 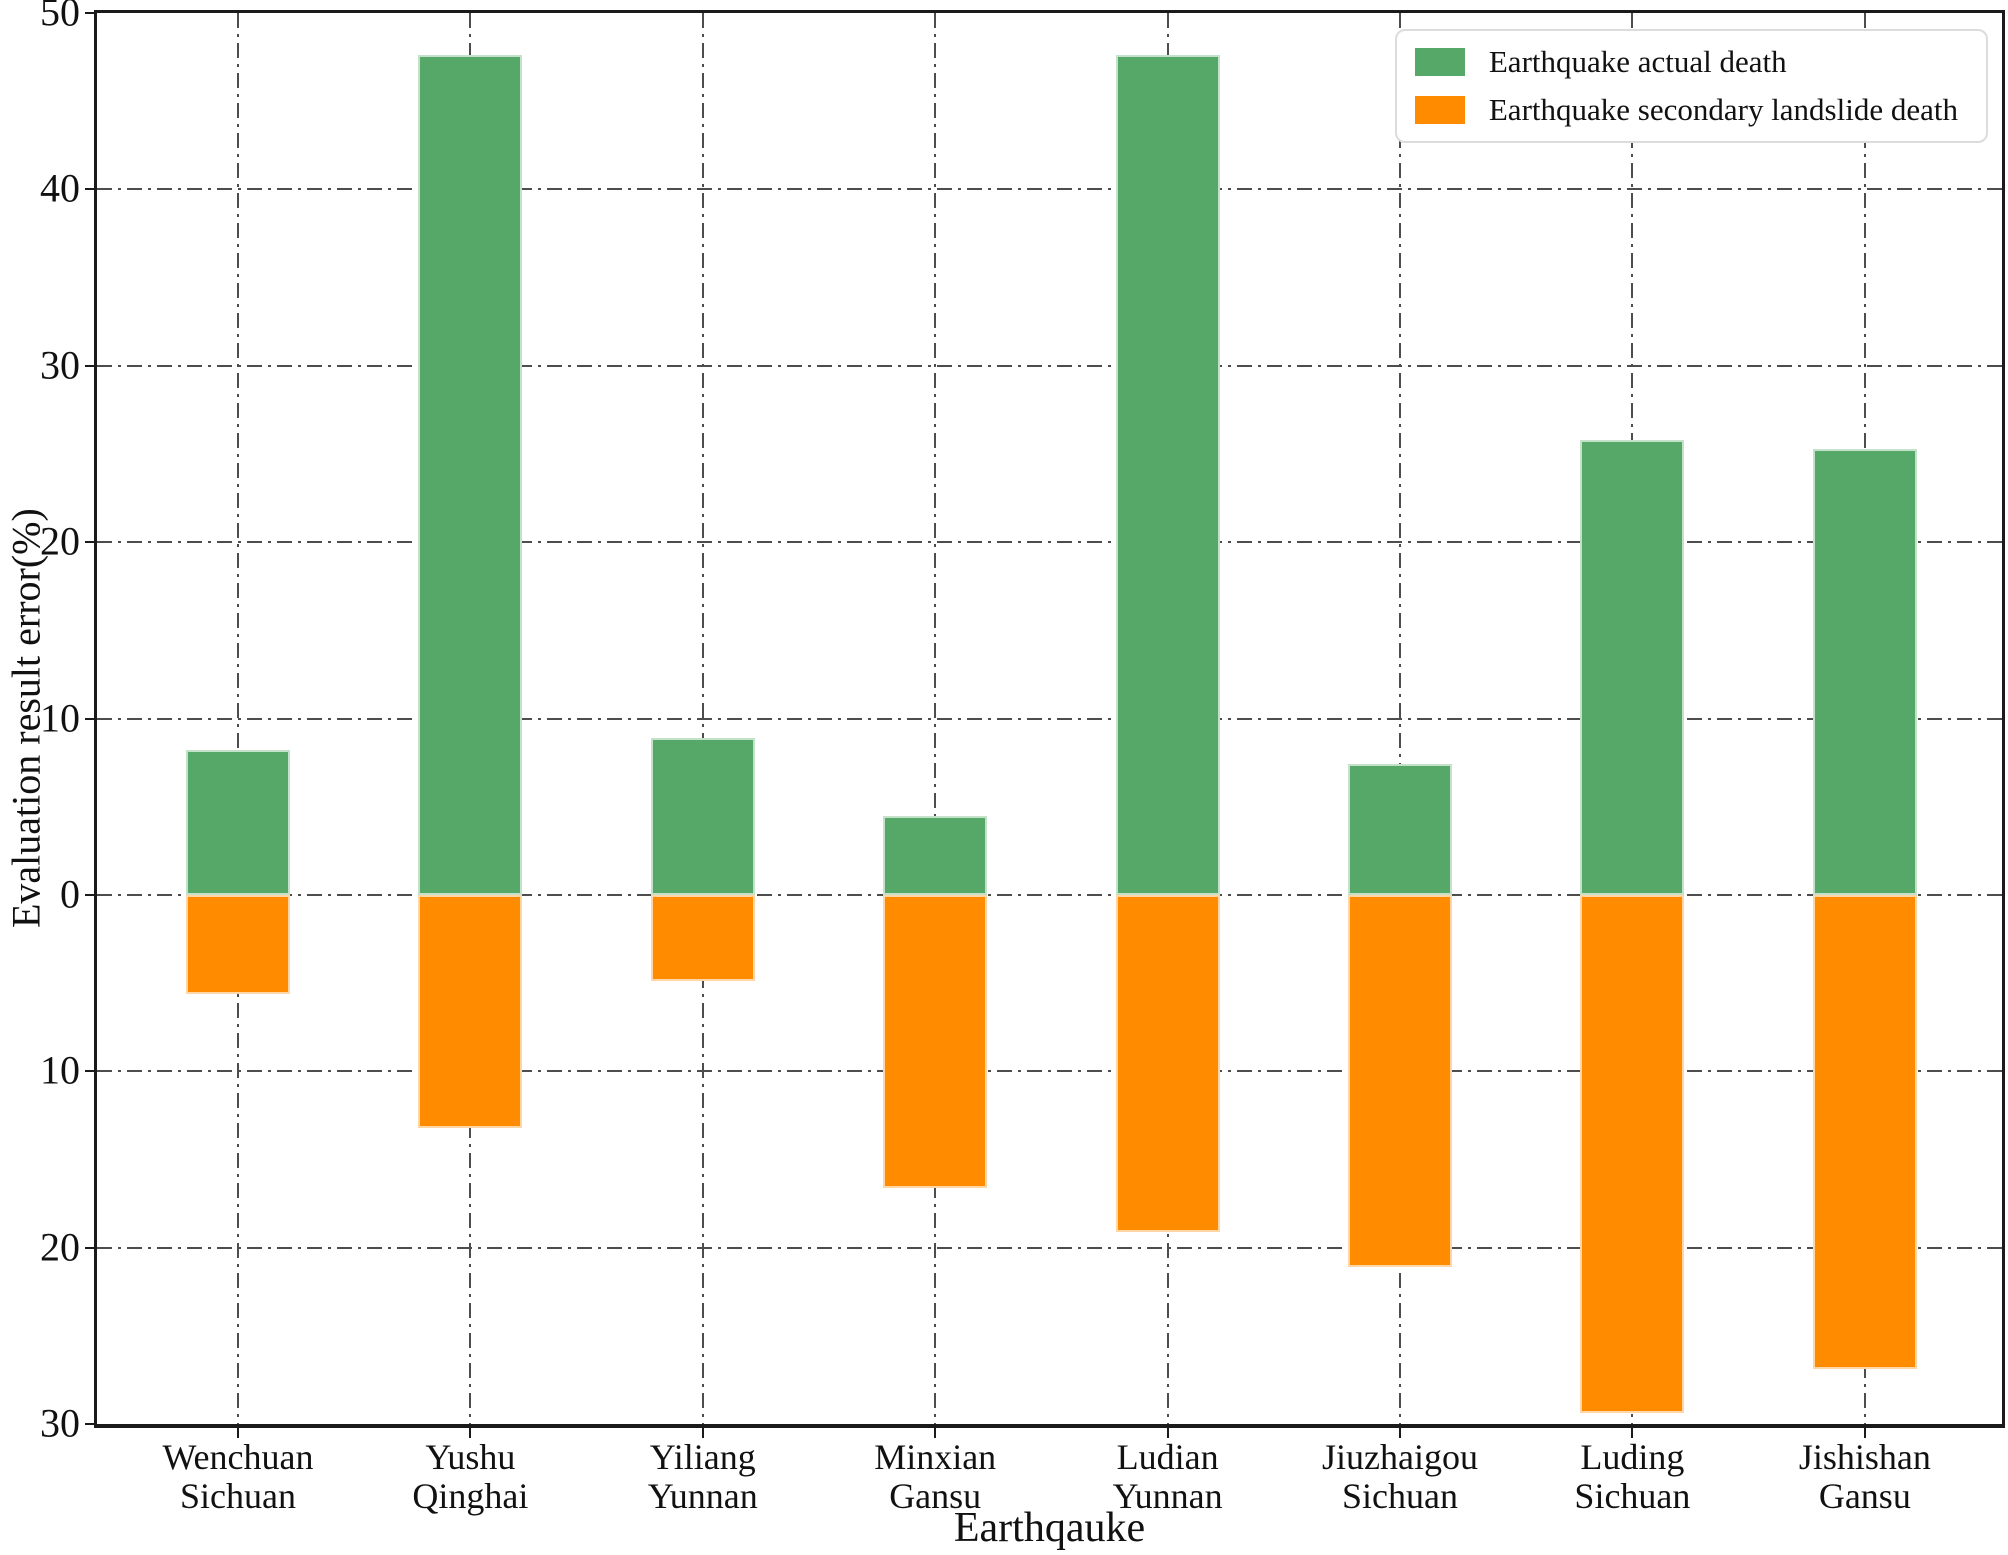 I want to click on y-tick-label: 50, so click(x=60, y=17).